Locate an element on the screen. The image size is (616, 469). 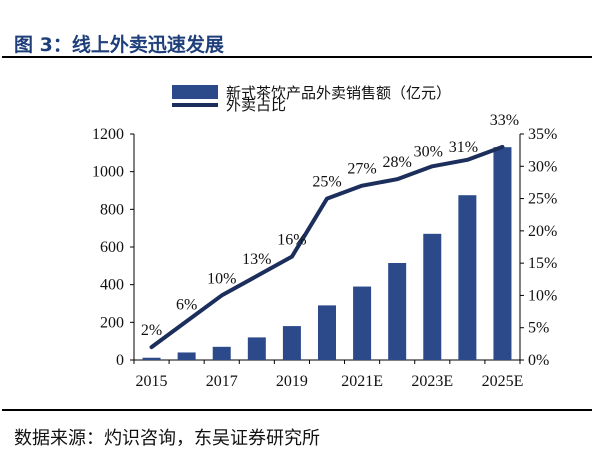
x-axis-tick-label: 2019 is located at coordinates (292, 381).